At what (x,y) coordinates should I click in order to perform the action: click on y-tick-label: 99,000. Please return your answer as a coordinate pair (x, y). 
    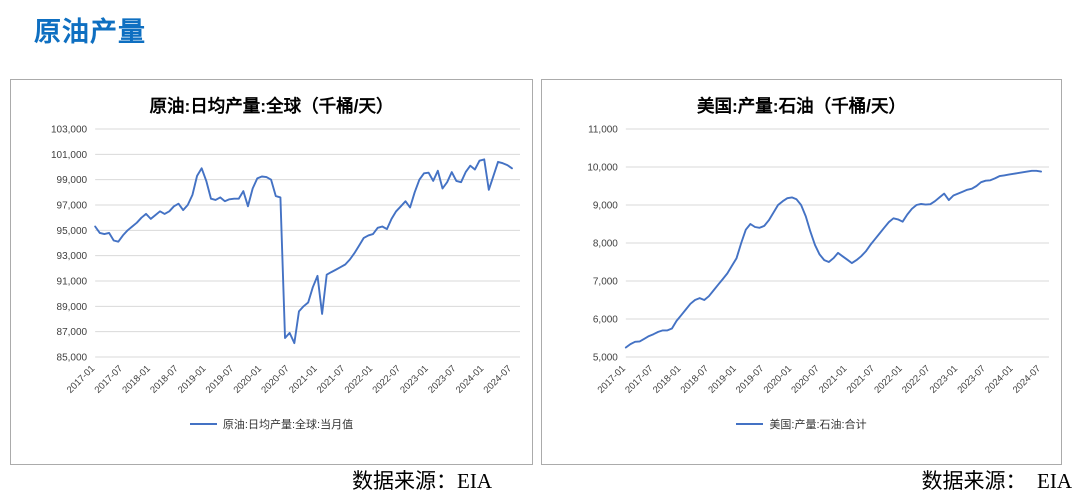
    Looking at the image, I should click on (72, 180).